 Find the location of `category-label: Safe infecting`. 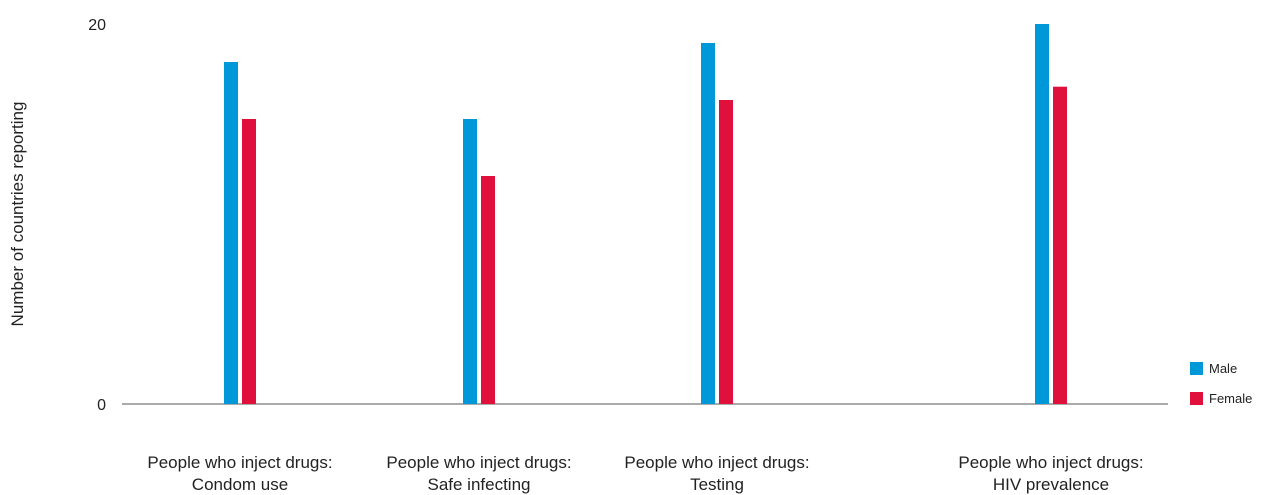

category-label: Safe infecting is located at coordinates (478, 484).